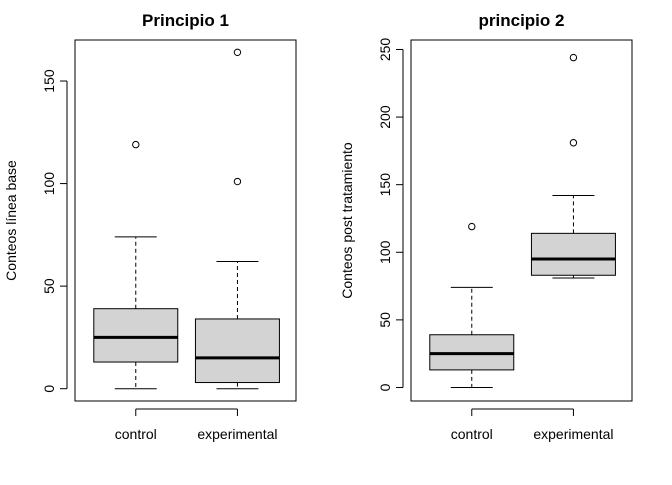  What do you see at coordinates (385, 50) in the screenshot?
I see `y-tick-label: 250` at bounding box center [385, 50].